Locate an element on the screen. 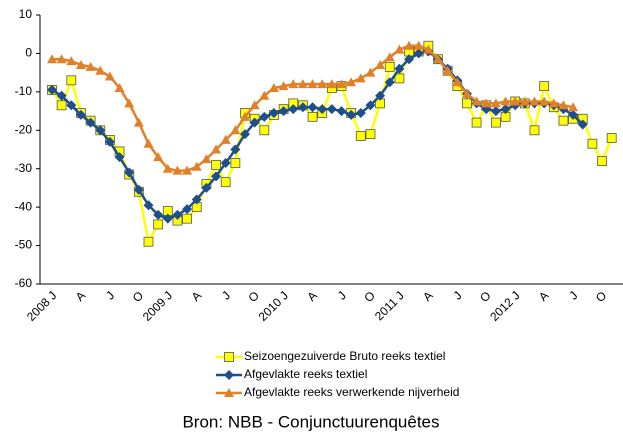 The width and height of the screenshot is (623, 436). legend-label: Afgevlakte reeks verwerkende nijverheid is located at coordinates (351, 392).